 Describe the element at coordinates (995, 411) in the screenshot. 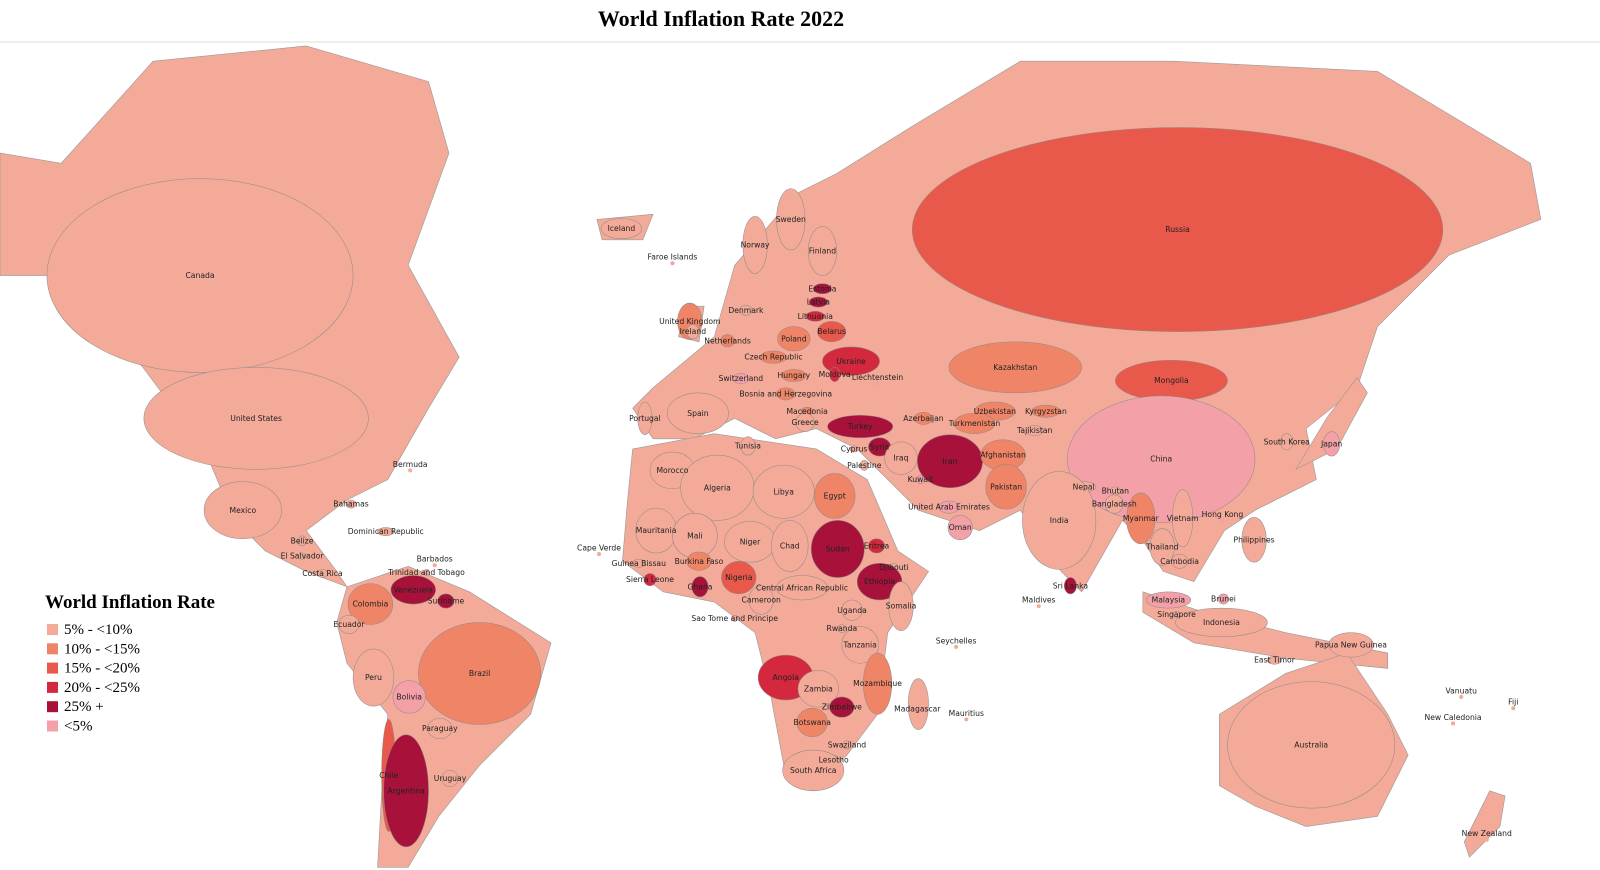

I see `country-label: Uzbekistan` at that location.